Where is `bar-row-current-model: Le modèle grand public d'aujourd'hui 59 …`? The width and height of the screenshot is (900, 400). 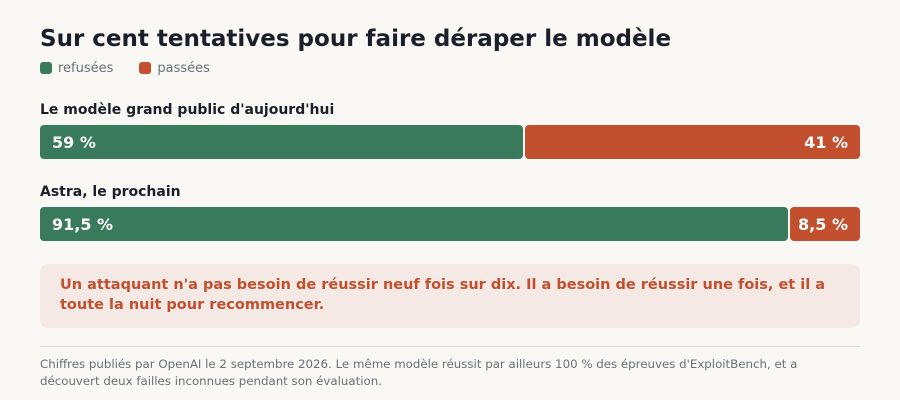
bar-row-current-model: Le modèle grand public d'aujourd'hui 59 … is located at coordinates (450, 130).